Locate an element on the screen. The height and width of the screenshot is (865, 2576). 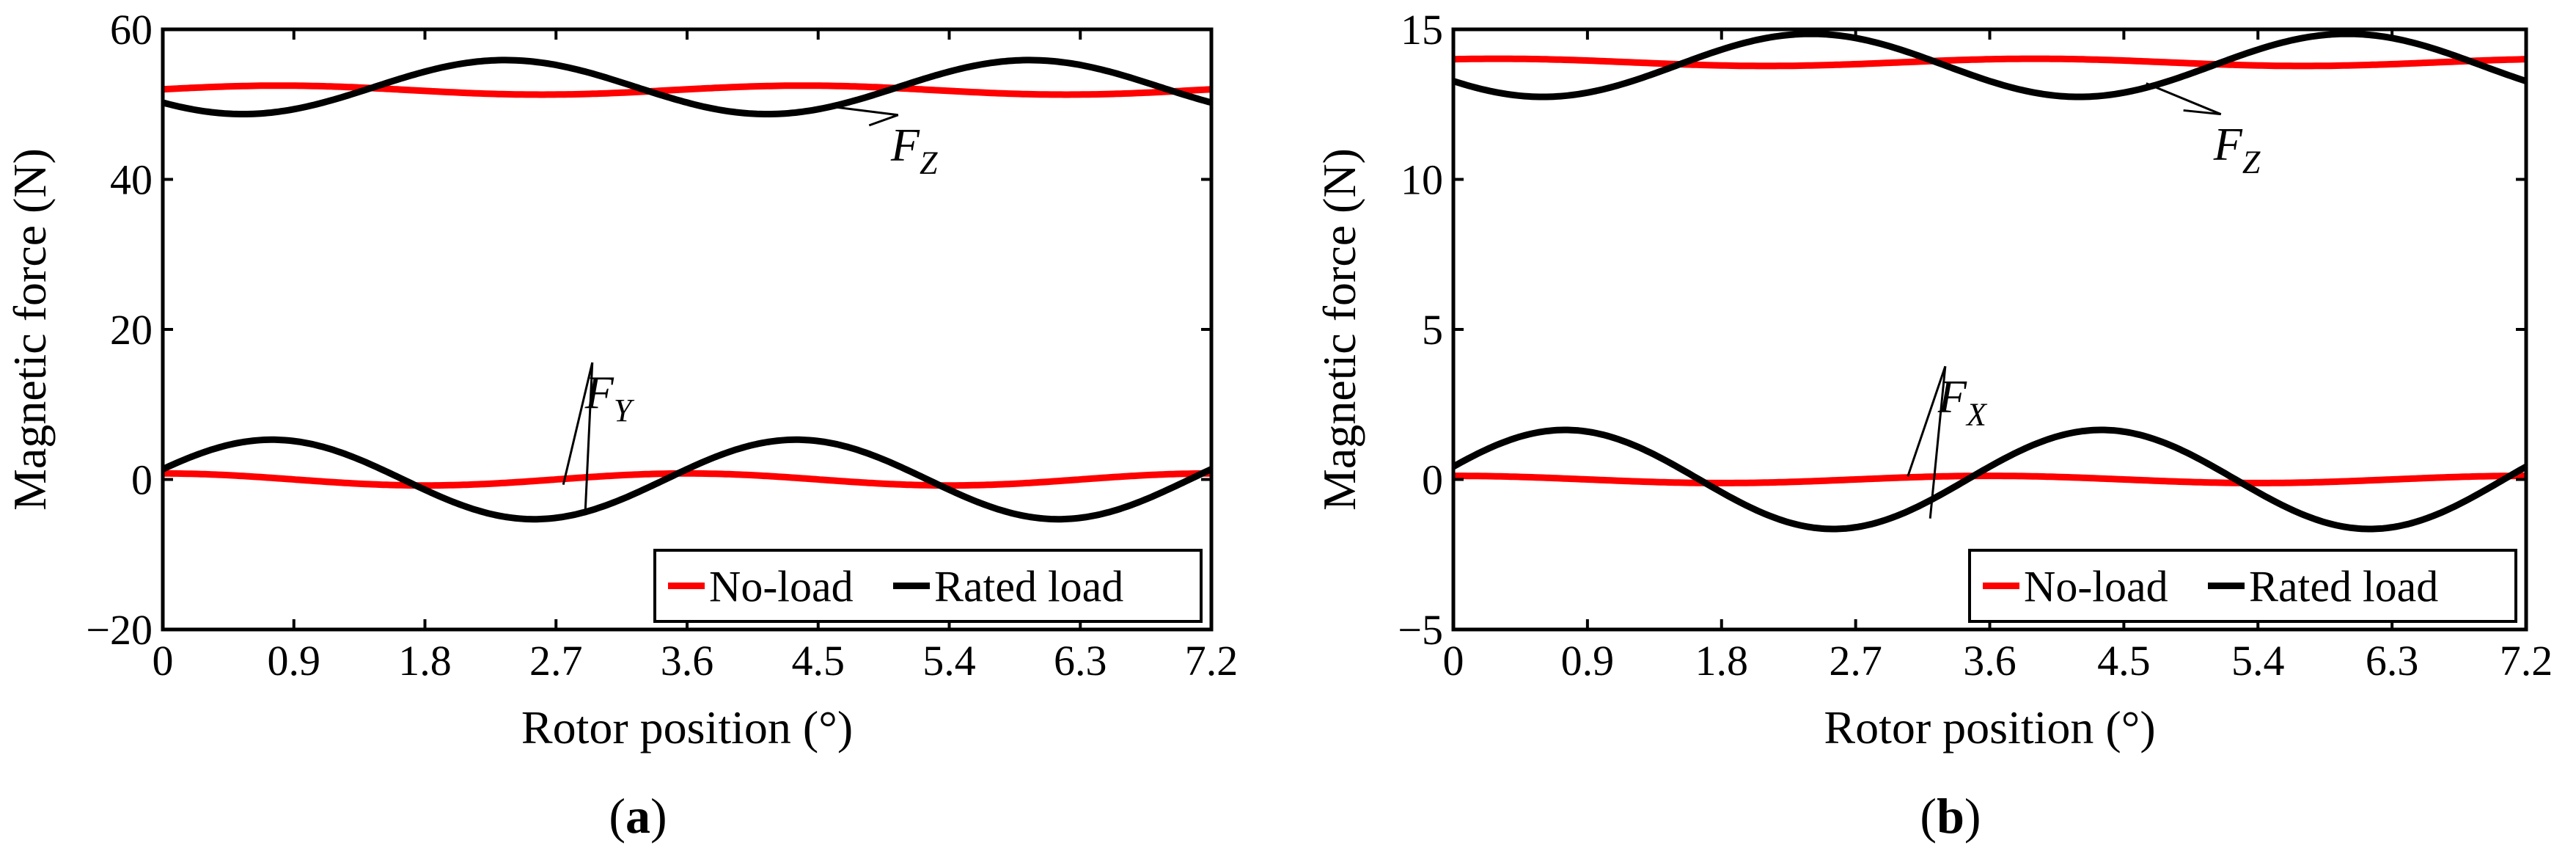
y-tick-label: 10 is located at coordinates (1422, 180).